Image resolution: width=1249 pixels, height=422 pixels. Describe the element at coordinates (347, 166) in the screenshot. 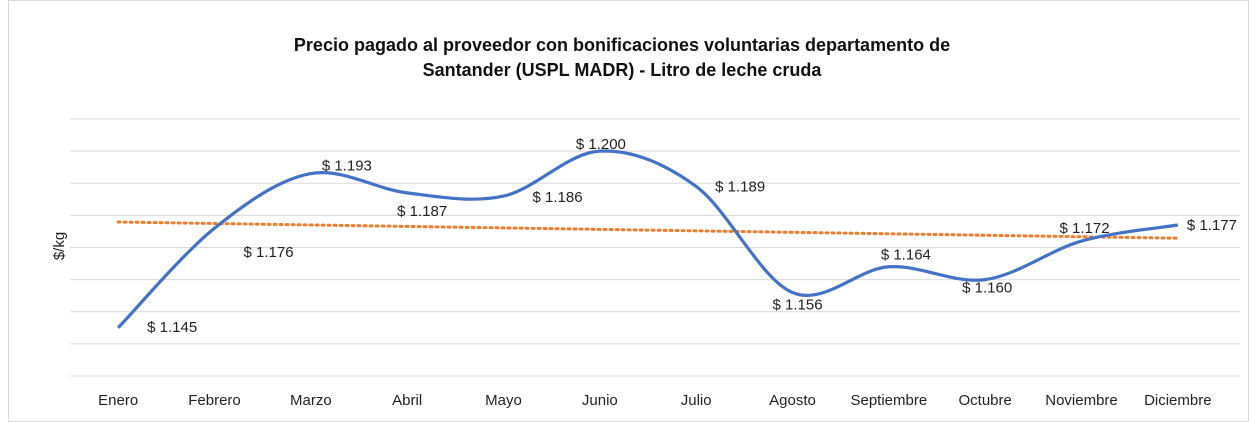

I see `data-label: $ 1.193` at that location.